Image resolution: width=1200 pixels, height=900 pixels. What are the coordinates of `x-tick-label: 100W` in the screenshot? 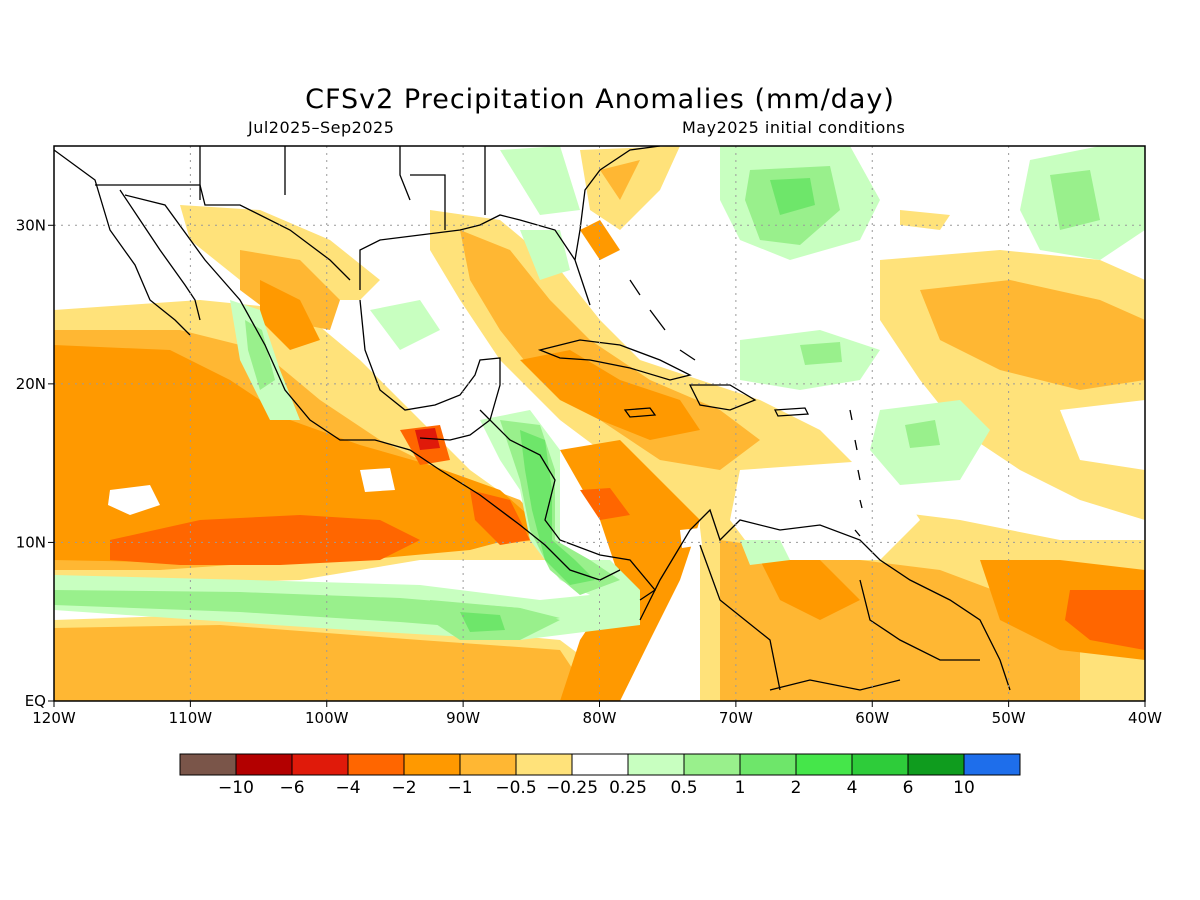 It's located at (327, 718).